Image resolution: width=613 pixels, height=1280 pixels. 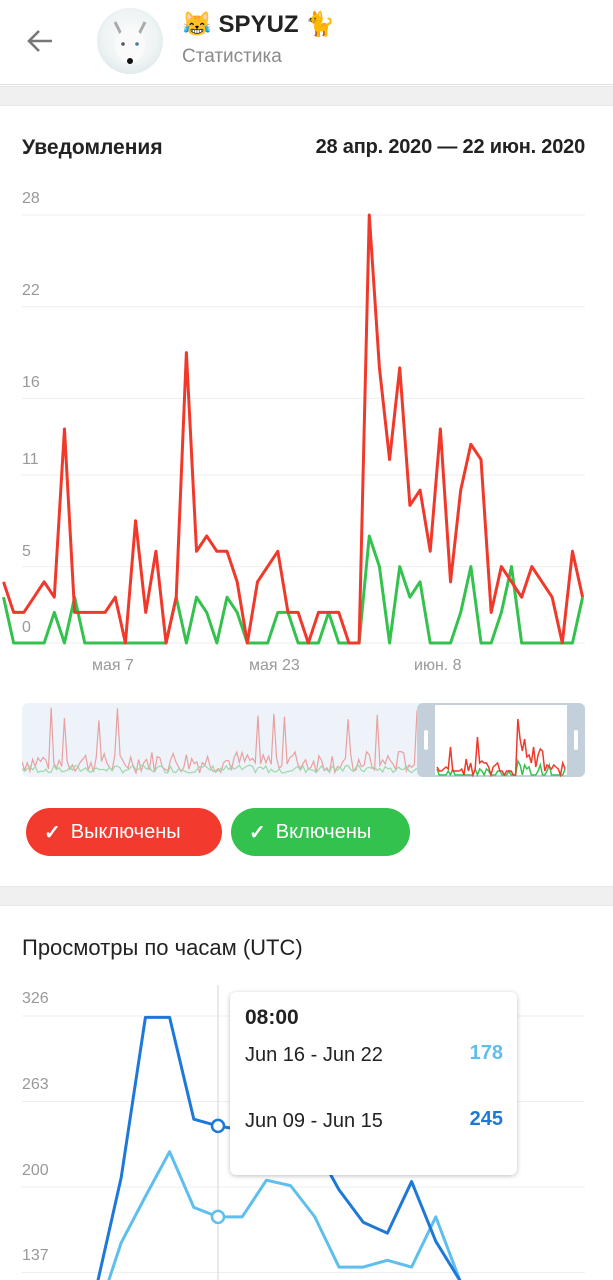 What do you see at coordinates (113, 665) in the screenshot?
I see `x-tick: мая 7` at bounding box center [113, 665].